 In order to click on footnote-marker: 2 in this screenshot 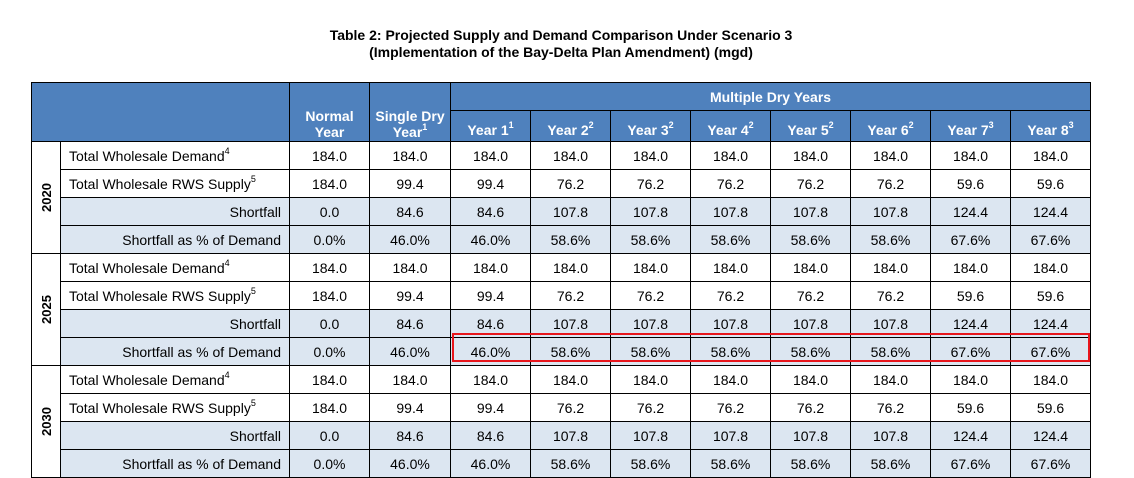, I will do `click(911, 125)`.